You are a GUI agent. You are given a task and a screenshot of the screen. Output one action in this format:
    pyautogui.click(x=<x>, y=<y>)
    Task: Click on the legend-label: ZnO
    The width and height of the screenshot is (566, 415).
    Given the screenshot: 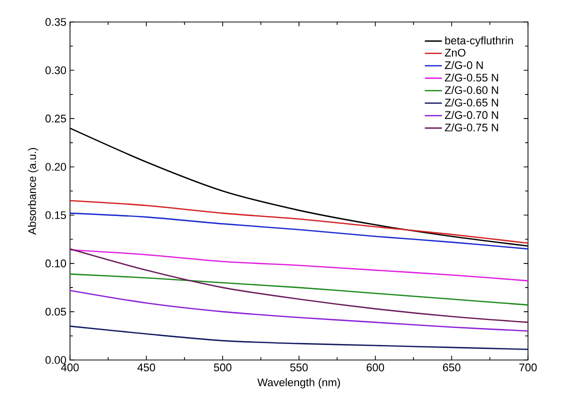 What is the action you would take?
    pyautogui.click(x=455, y=52)
    